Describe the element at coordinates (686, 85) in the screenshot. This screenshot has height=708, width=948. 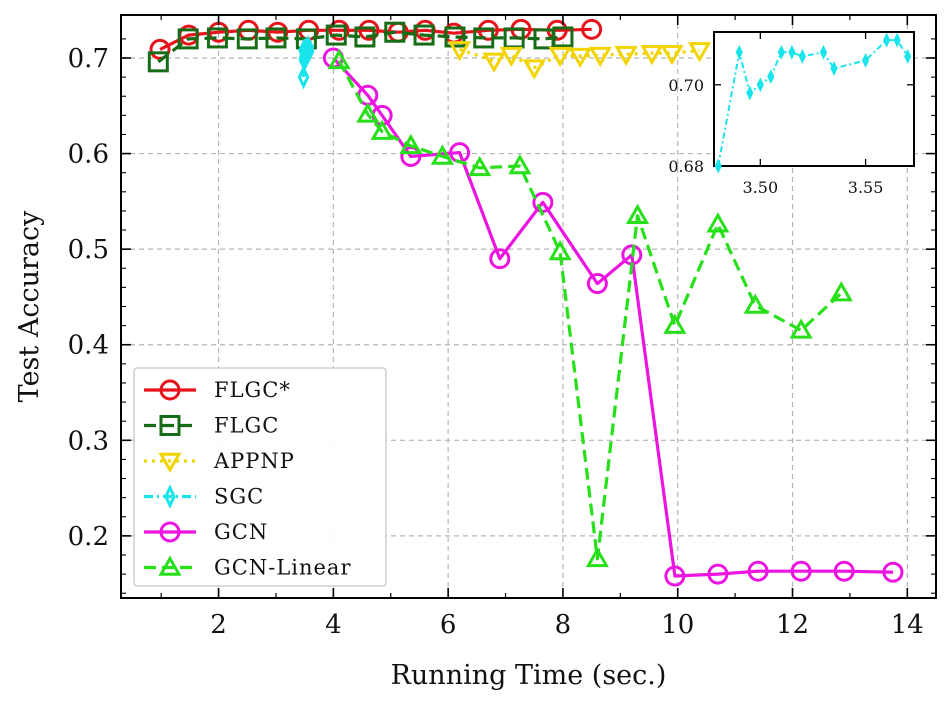
I see `inset-y-tick-label: 0.70` at that location.